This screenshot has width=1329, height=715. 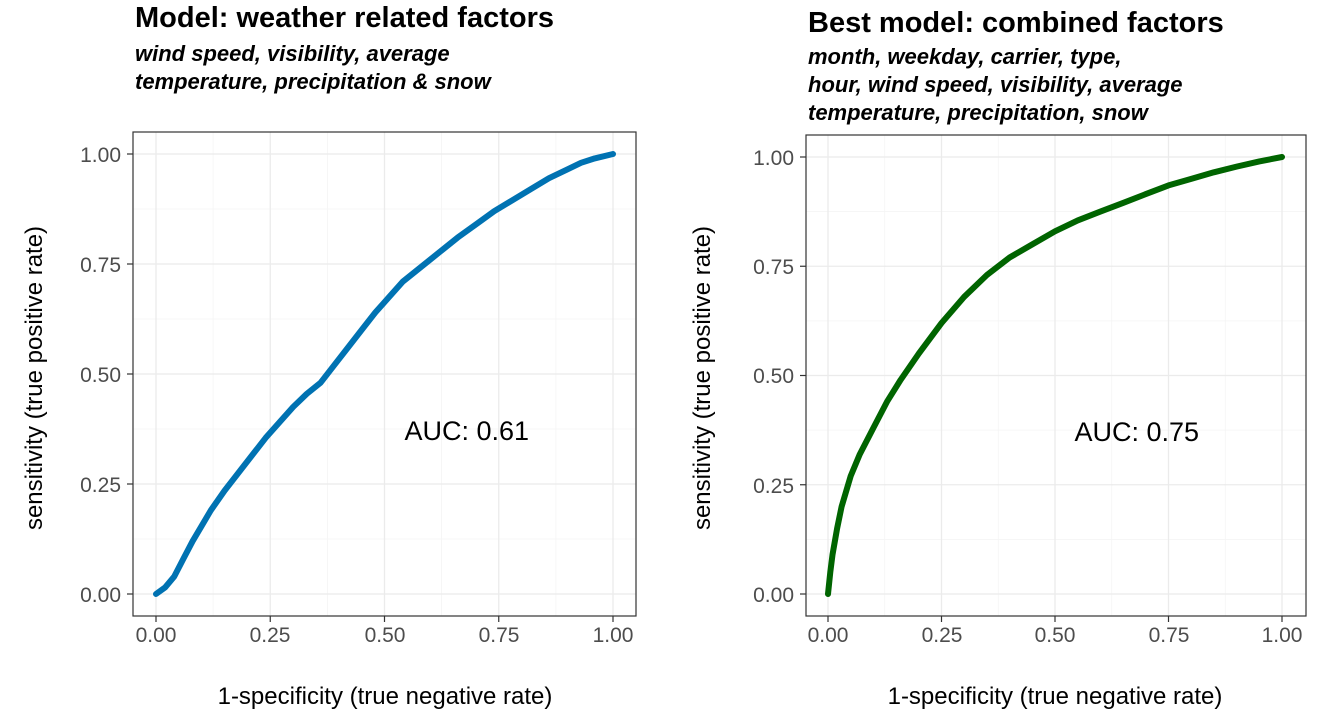 What do you see at coordinates (702, 378) in the screenshot?
I see `right-y-axis-label: sensitivity (true positive rate)` at bounding box center [702, 378].